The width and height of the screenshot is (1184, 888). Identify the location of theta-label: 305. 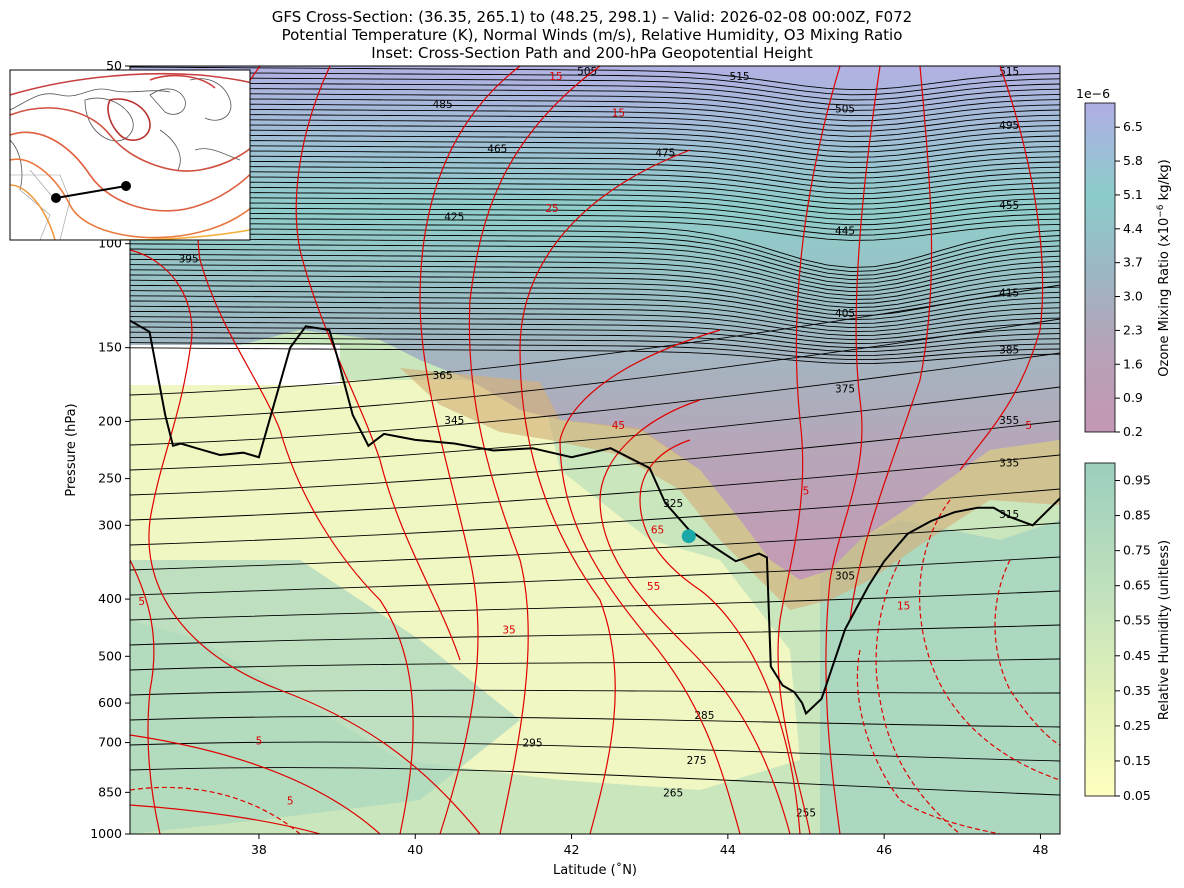
(845, 577).